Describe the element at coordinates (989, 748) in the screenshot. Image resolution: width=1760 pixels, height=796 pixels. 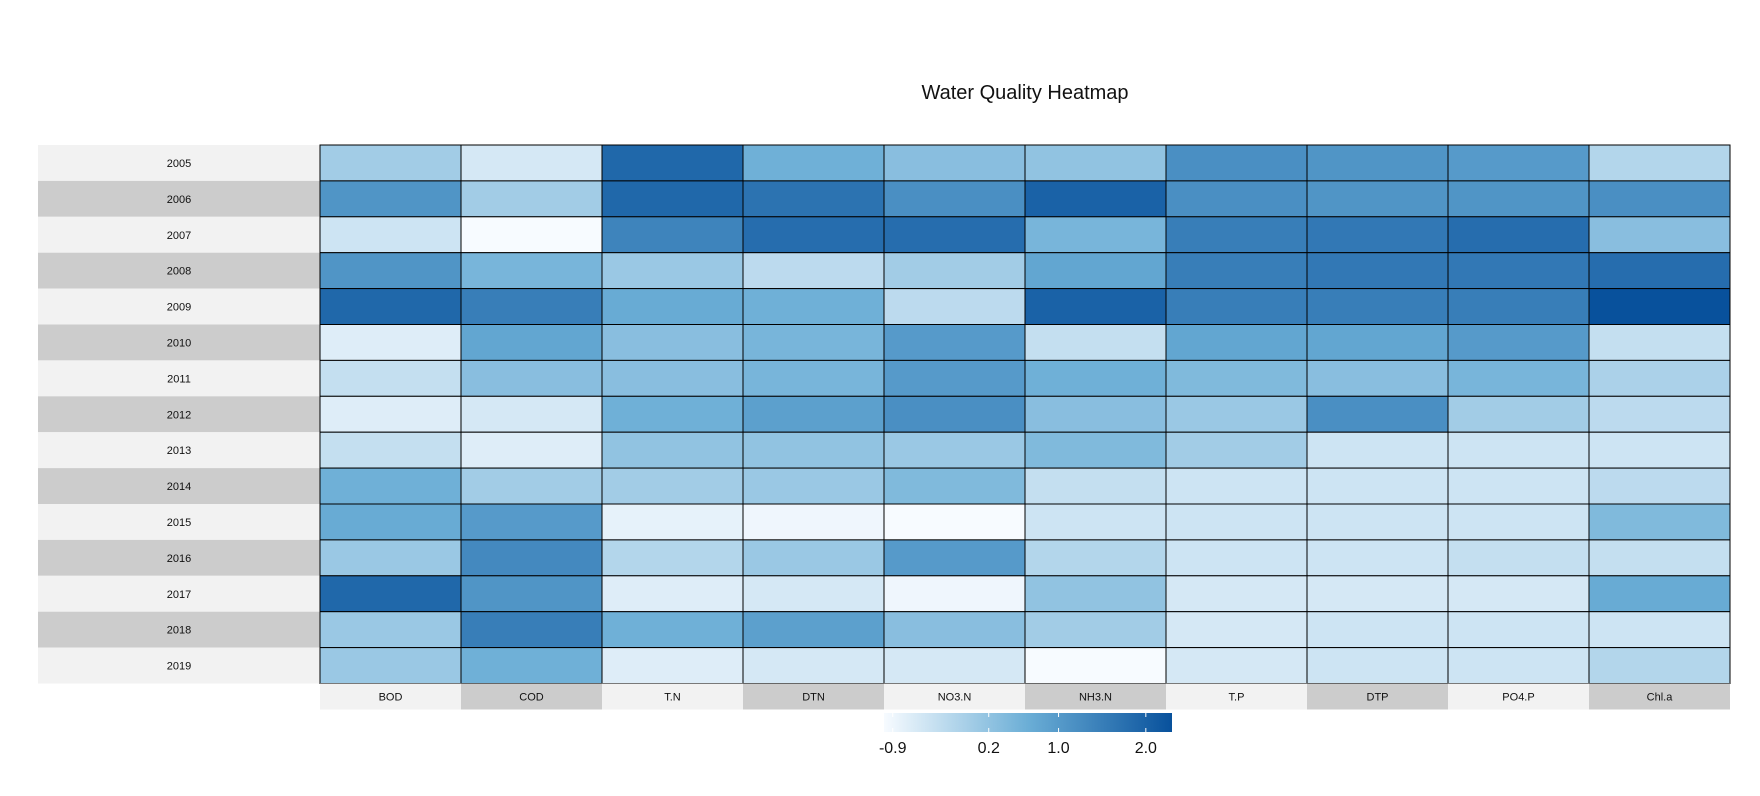
I see `legend-tick-label: 0.2` at that location.